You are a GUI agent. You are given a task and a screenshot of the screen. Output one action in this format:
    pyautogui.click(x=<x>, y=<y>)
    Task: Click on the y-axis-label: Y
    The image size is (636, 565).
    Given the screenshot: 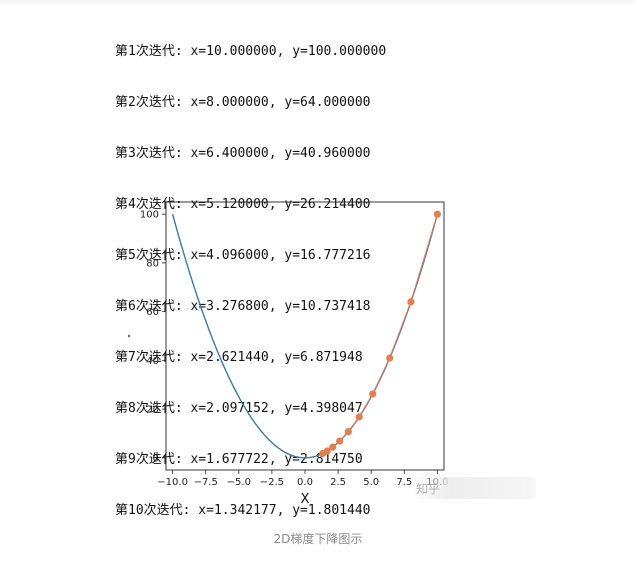 What is the action you would take?
    pyautogui.click(x=131, y=336)
    